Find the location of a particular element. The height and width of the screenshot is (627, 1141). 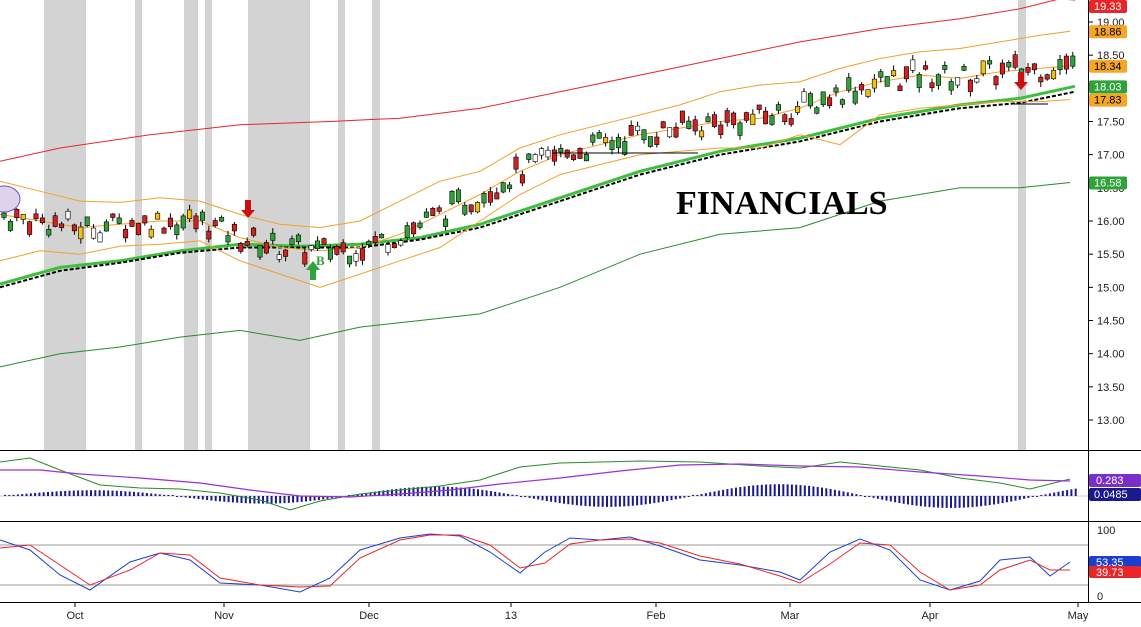

y-tick-label: 14.50 is located at coordinates (1111, 322).